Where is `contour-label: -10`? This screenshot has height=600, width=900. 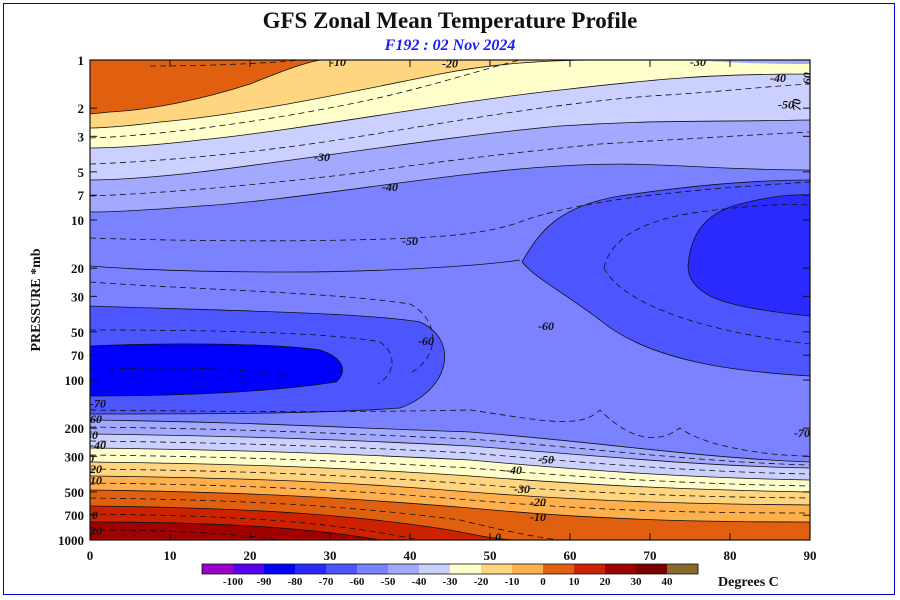
contour-label: -10 is located at coordinates (94, 481).